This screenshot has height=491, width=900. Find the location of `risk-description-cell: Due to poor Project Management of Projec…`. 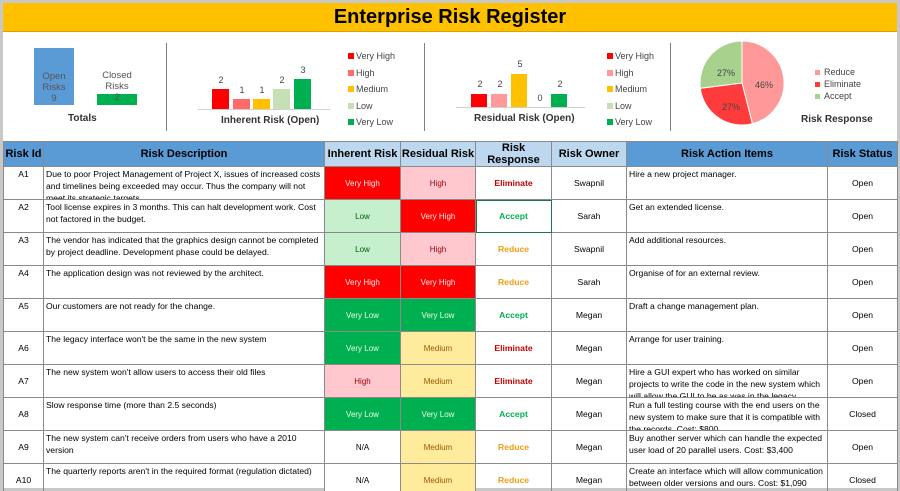

risk-description-cell: Due to poor Project Management of Projec… is located at coordinates (184, 183).